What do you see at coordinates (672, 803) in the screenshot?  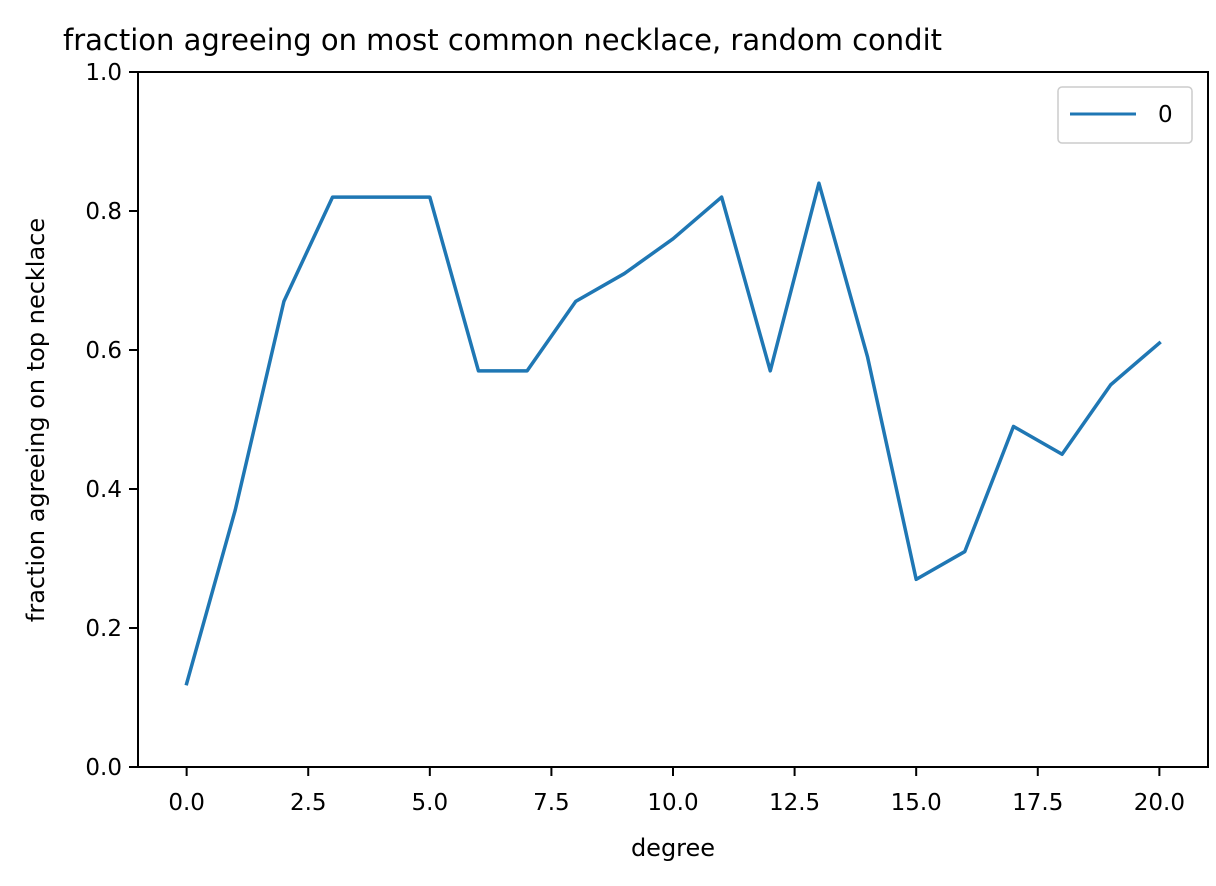 I see `x-tick-label: 10.0` at bounding box center [672, 803].